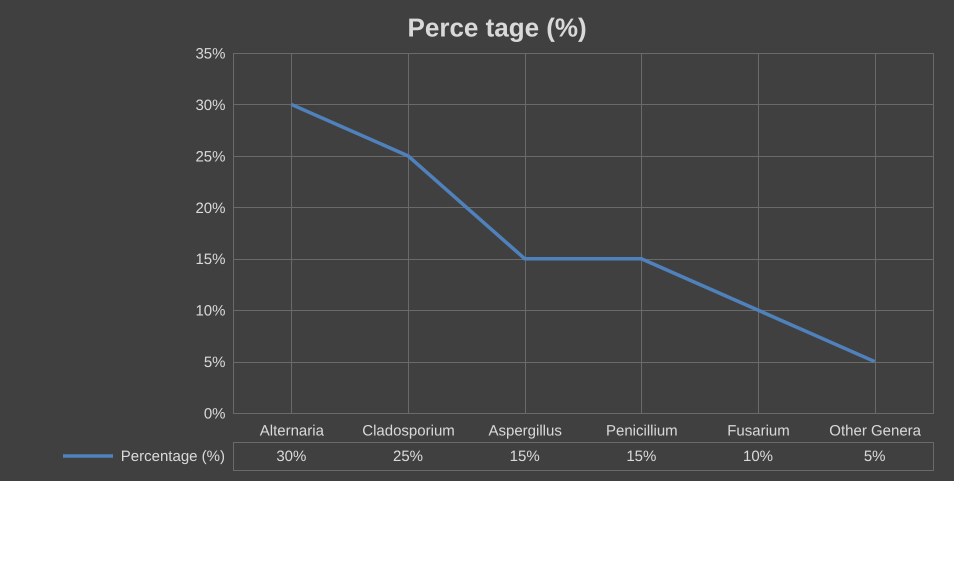 This screenshot has width=954, height=575. What do you see at coordinates (642, 431) in the screenshot?
I see `x-tick-label: Penicillium` at bounding box center [642, 431].